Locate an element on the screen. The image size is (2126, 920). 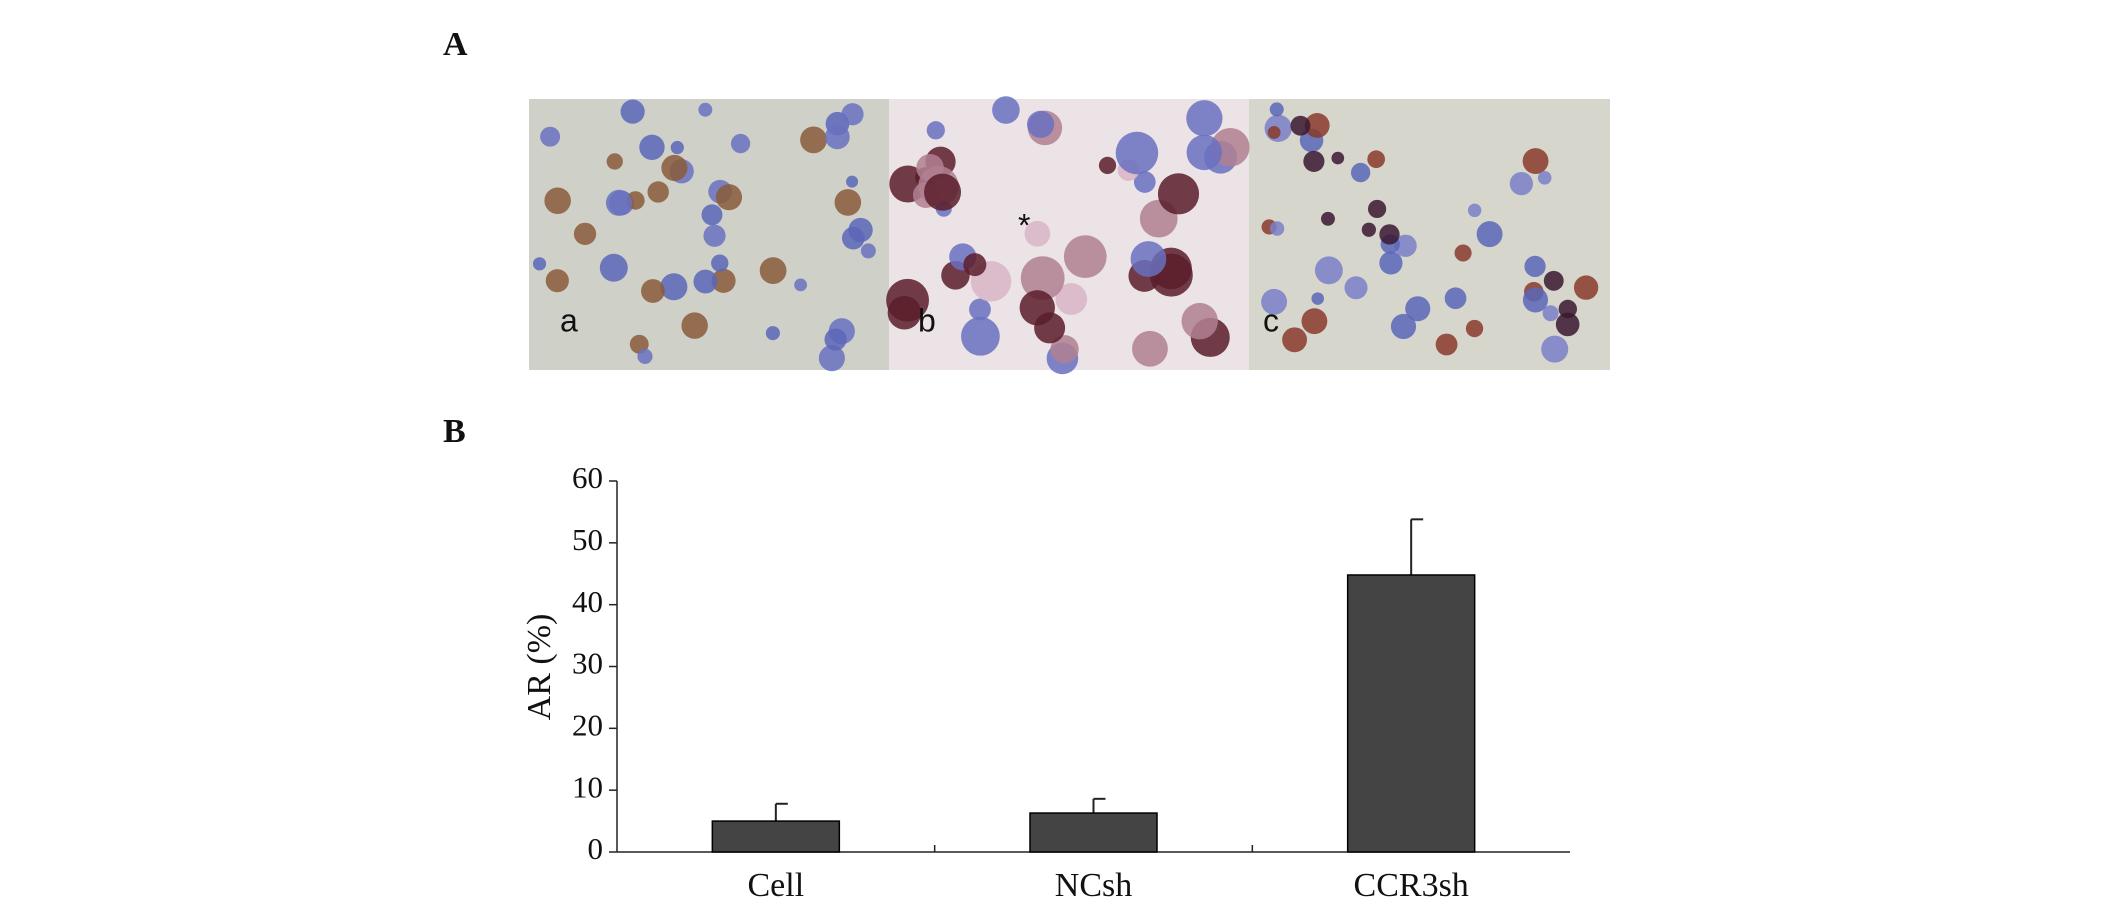
x-tick-label: CCR3sh is located at coordinates (1411, 885).